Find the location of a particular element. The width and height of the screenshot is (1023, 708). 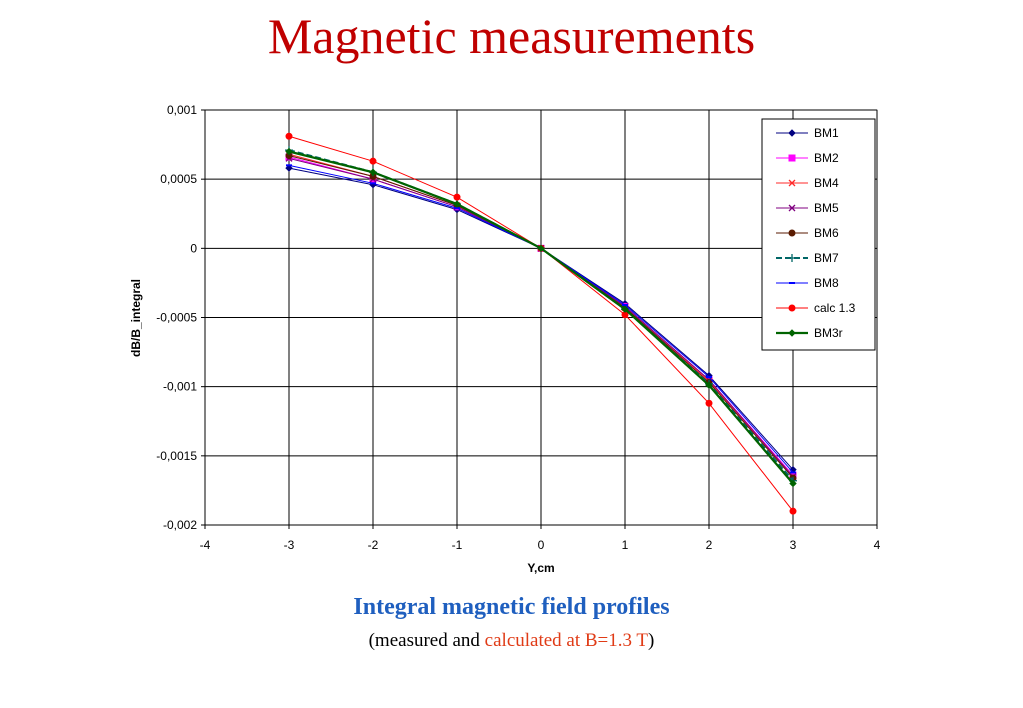

legend-label: BM2 is located at coordinates (826, 158).